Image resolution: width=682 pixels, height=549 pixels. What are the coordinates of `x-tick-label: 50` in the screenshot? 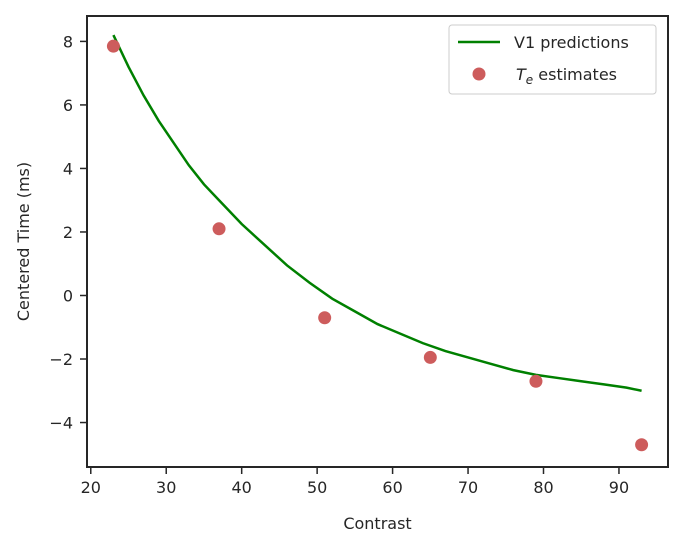 It's located at (317, 487).